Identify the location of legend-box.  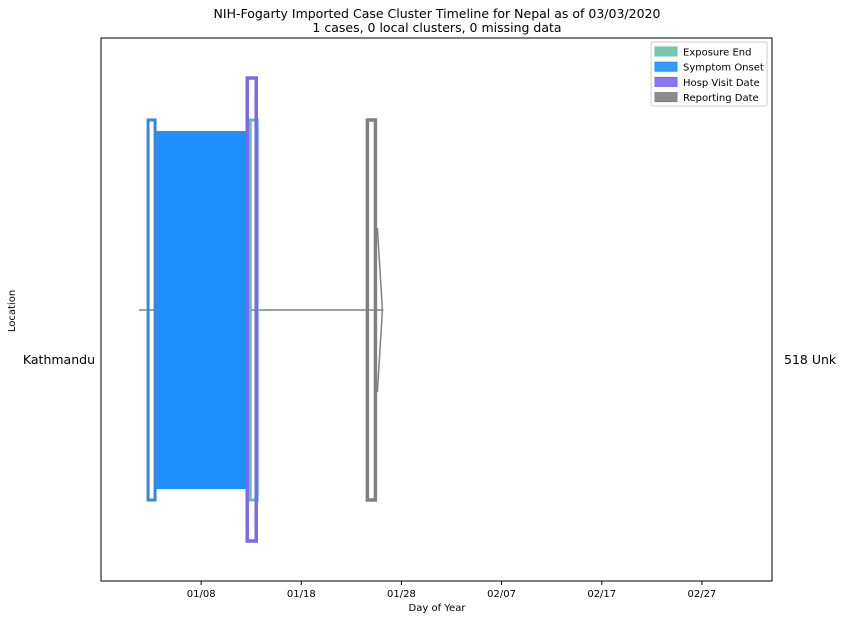
(709, 74).